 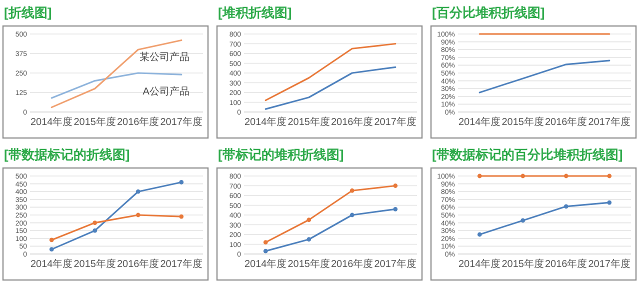 I want to click on series-label: A公司产品, so click(x=166, y=92).